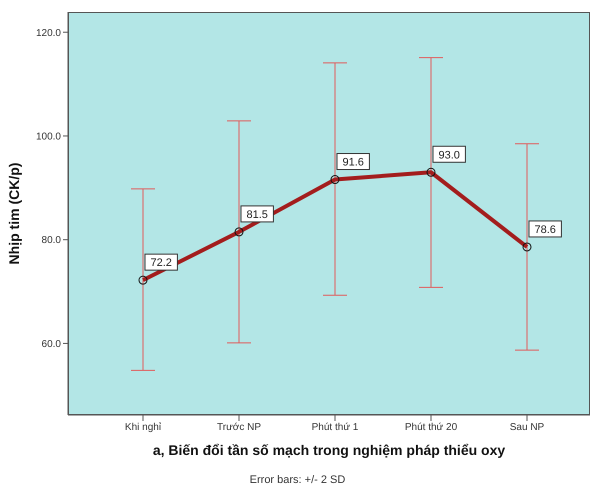 The width and height of the screenshot is (595, 491). What do you see at coordinates (297, 480) in the screenshot?
I see `text: Error bars: +/- 2 SD` at bounding box center [297, 480].